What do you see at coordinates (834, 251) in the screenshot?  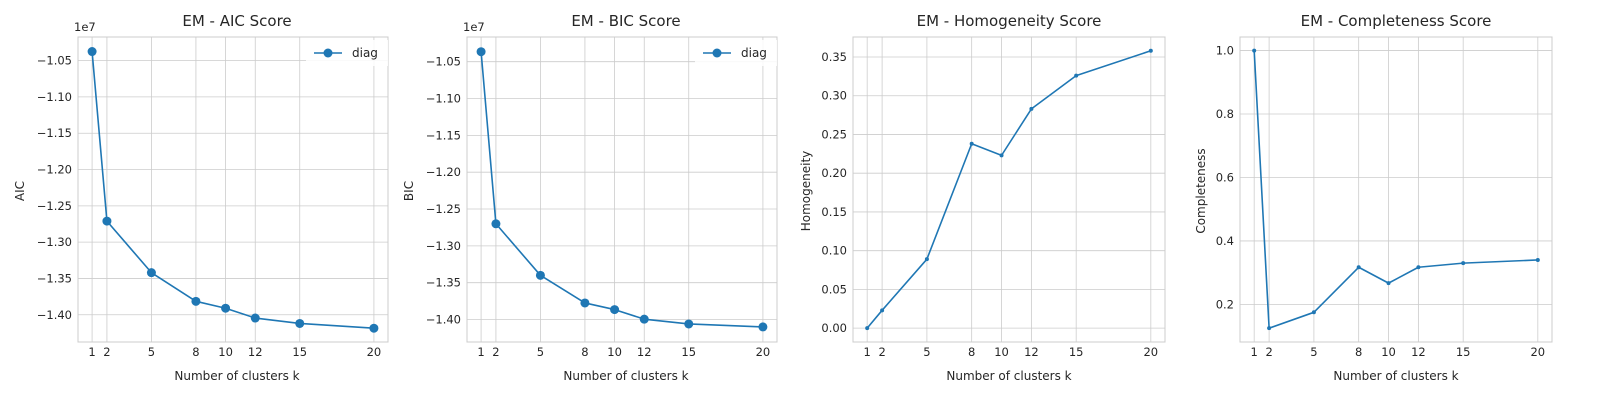 I see `homogeneity-y-tick-label: 0.10` at bounding box center [834, 251].